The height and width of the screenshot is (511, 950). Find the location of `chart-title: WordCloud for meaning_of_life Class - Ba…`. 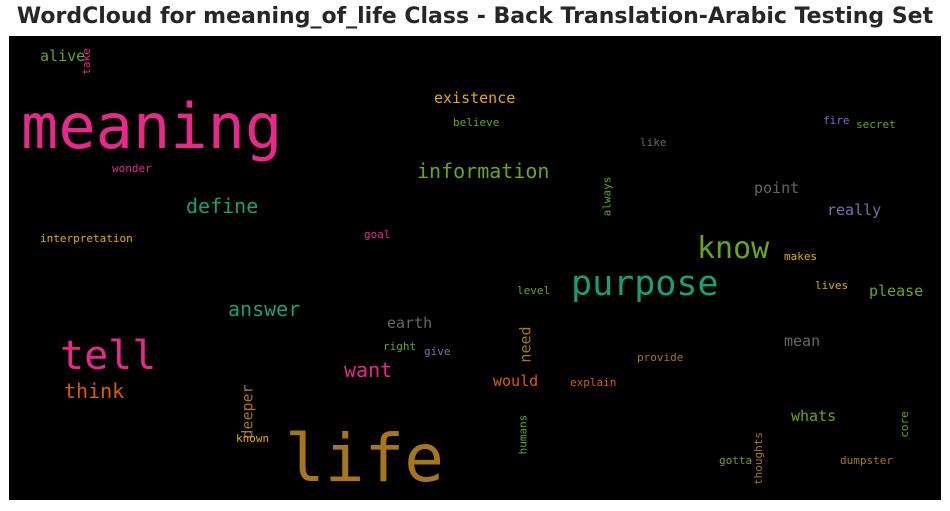

chart-title: WordCloud for meaning_of_life Class - Ba… is located at coordinates (475, 16).